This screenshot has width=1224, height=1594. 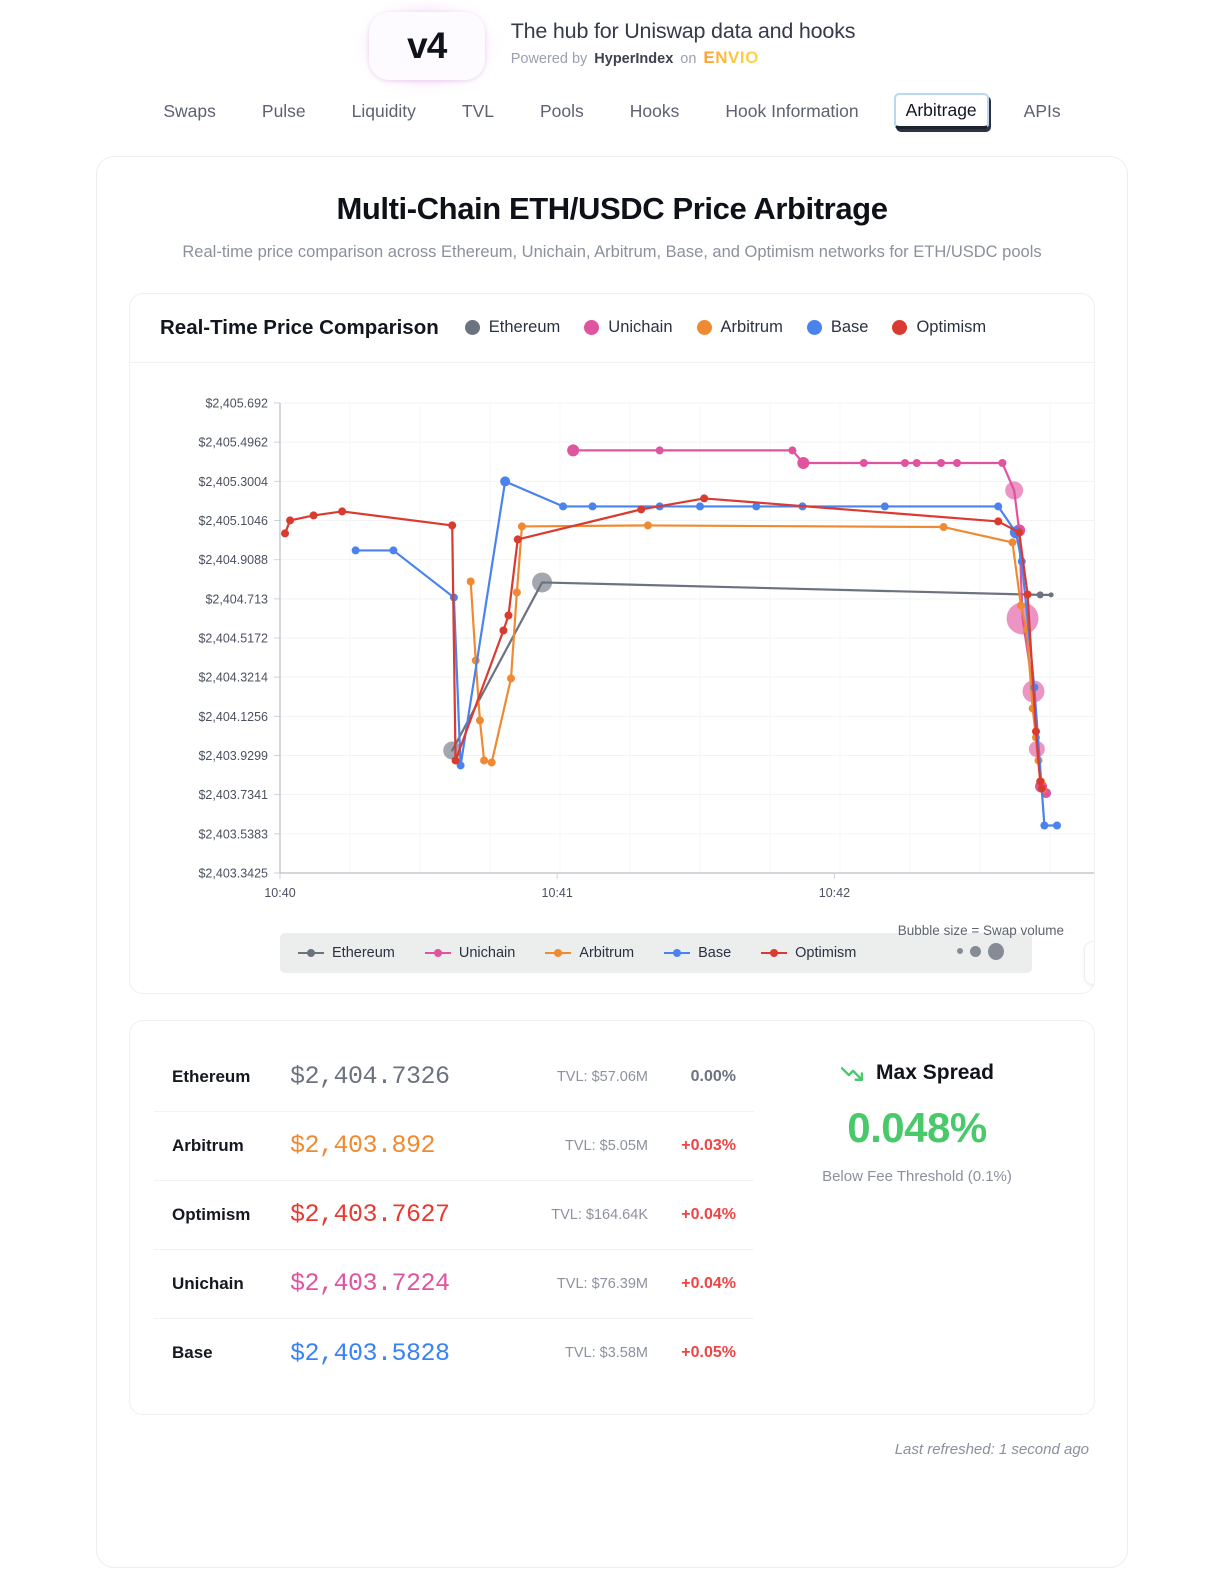 I want to click on svg-text: $2,404.9088, so click(x=233, y=560).